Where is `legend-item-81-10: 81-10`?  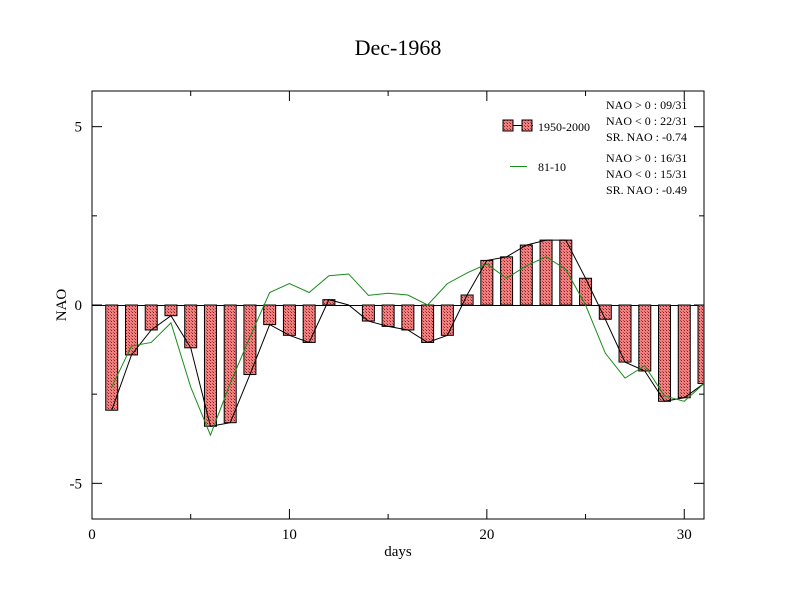
legend-item-81-10: 81-10 is located at coordinates (538, 167).